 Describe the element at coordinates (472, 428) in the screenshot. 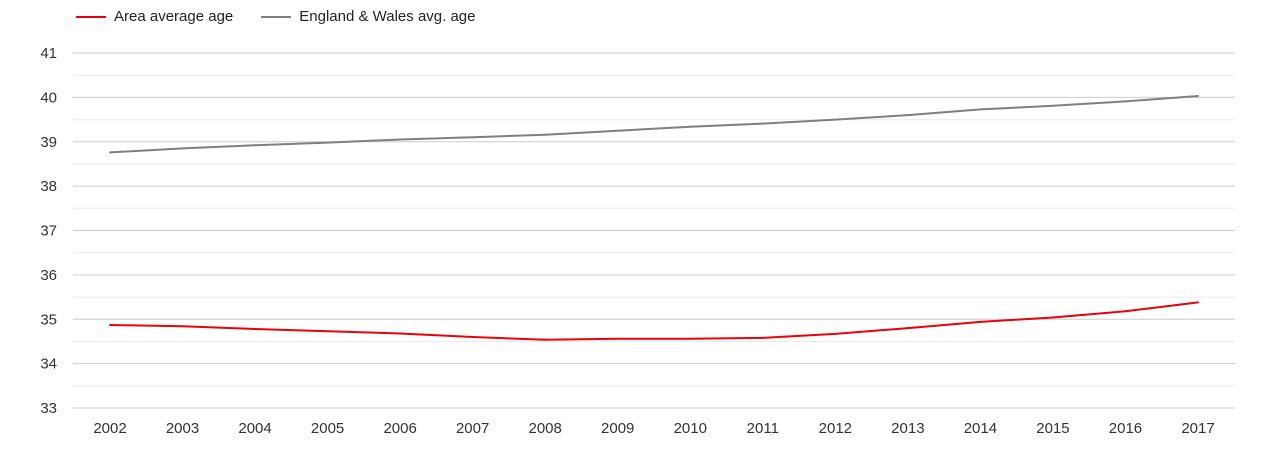

I see `x-tick-label: 2007` at that location.